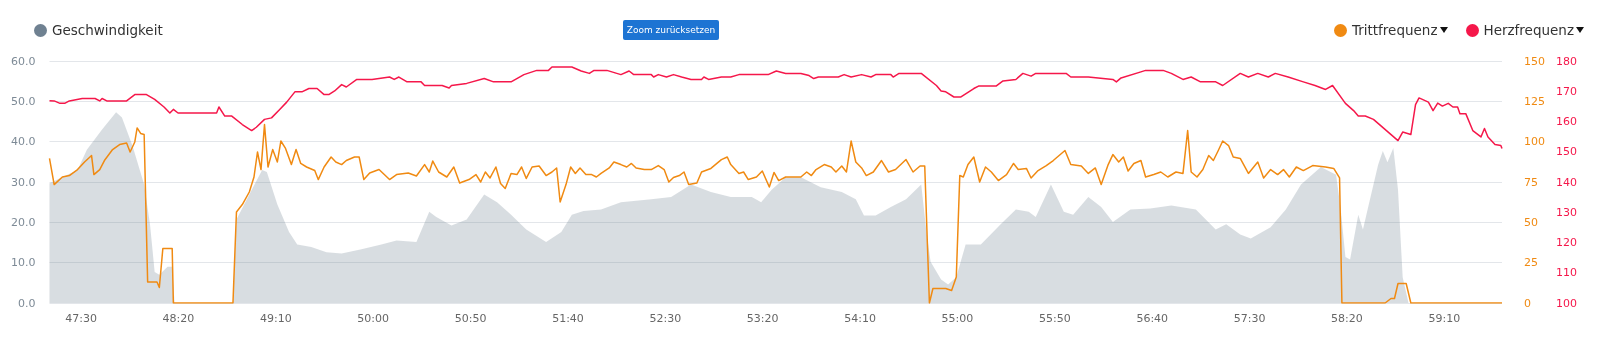 The width and height of the screenshot is (1600, 343). I want to click on x-tick-label: 51:40, so click(568, 318).